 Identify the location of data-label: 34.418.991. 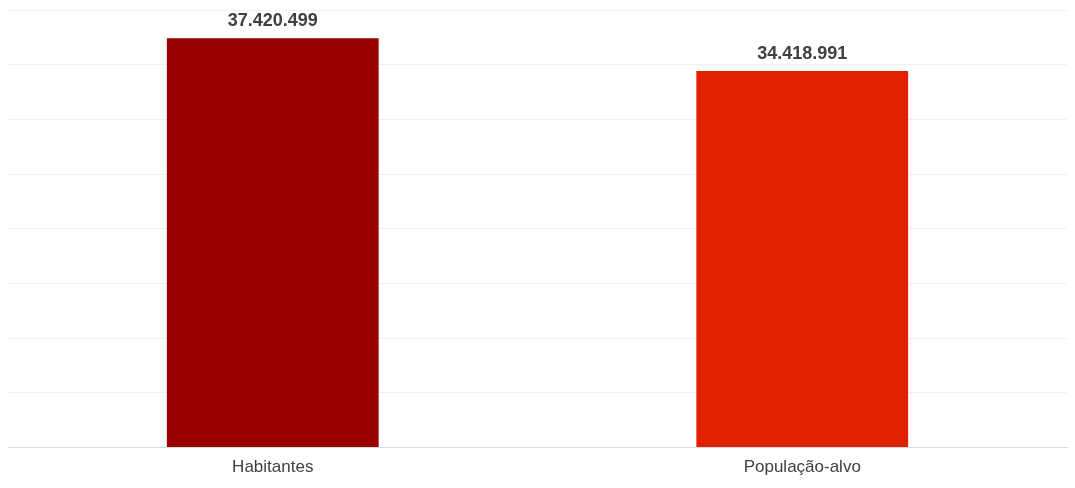
(802, 53).